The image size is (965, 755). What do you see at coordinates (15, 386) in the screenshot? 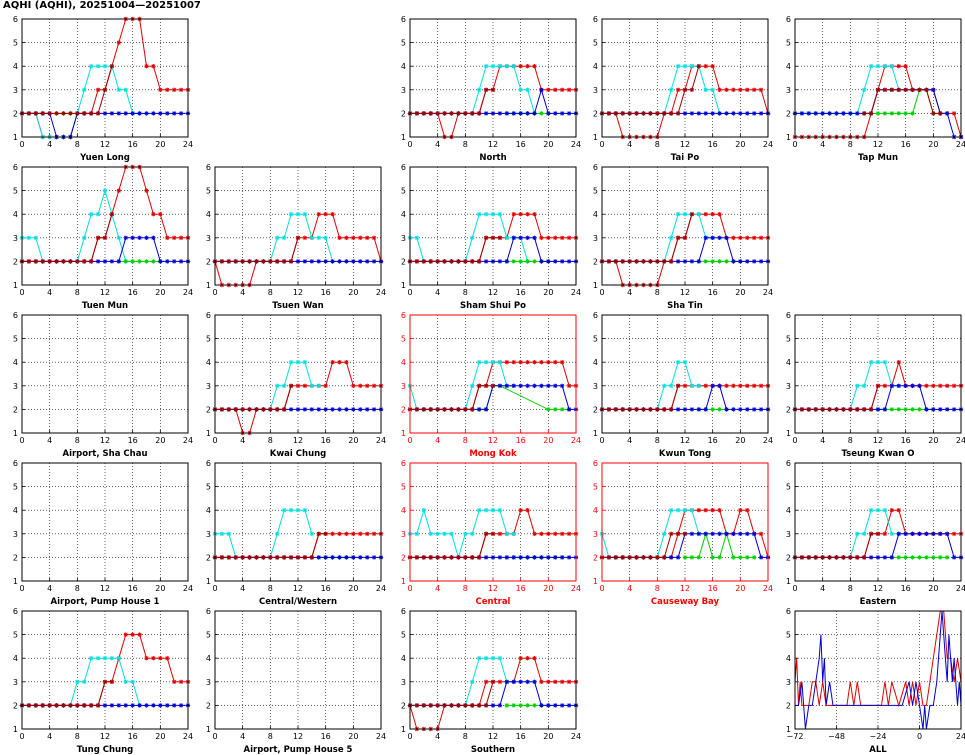
I see `tick-label-y: 3` at bounding box center [15, 386].